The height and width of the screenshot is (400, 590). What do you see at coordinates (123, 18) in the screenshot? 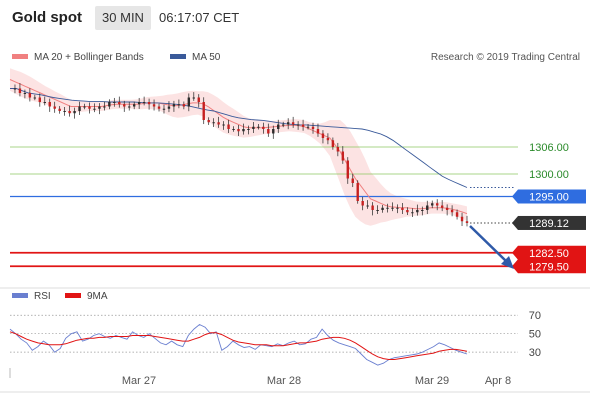
I see `timeframe-button: 30 MIN` at bounding box center [123, 18].